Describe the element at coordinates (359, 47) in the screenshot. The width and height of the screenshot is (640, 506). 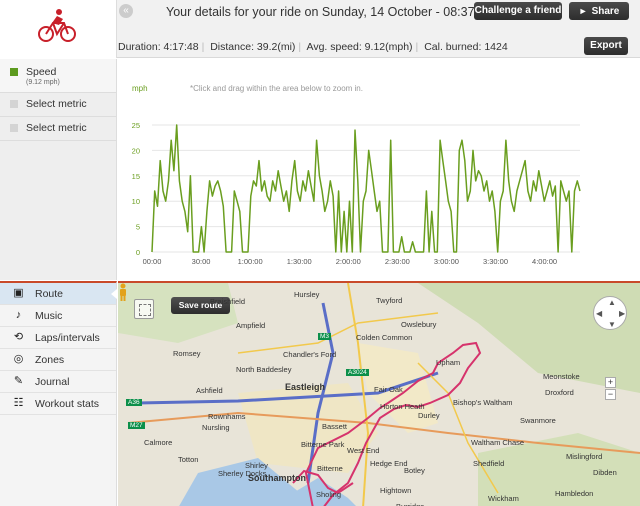
I see `avg-speed-stat: Avg. speed: 9.12(mph)` at that location.